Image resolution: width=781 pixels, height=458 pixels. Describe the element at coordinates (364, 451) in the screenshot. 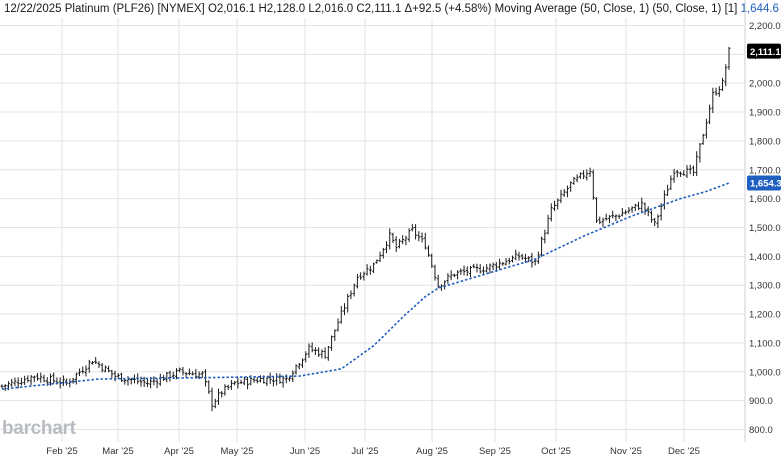

I see `x-tick-label: Jul '25` at that location.